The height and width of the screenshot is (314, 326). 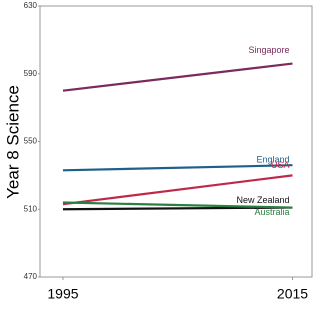 I want to click on y-tick-label: 550, so click(x=31, y=141).